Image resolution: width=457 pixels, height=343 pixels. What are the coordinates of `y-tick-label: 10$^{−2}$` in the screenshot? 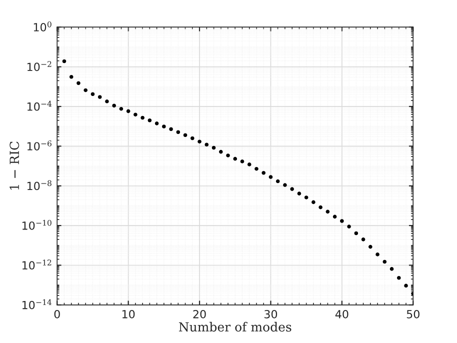 It's located at (39, 66).